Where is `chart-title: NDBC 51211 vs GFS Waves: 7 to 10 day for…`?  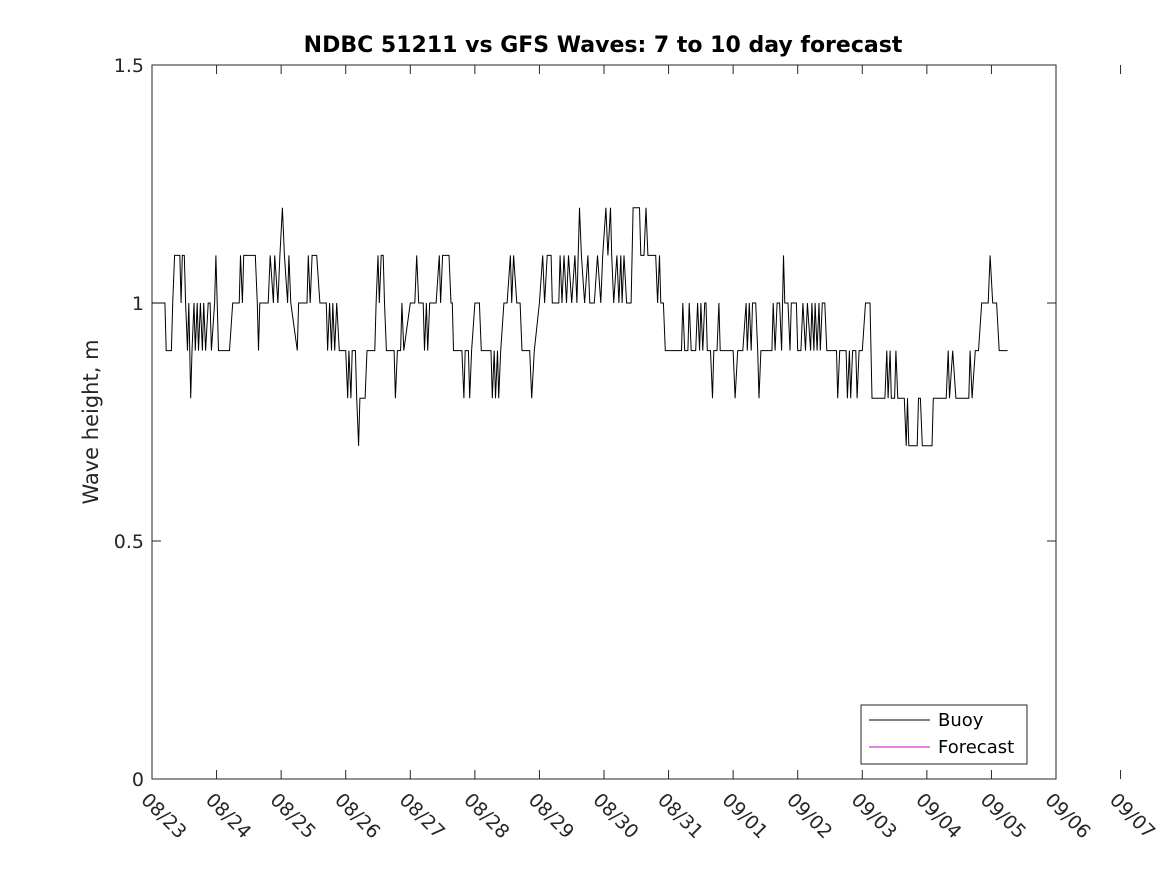 chart-title: NDBC 51211 vs GFS Waves: 7 to 10 day for… is located at coordinates (603, 45).